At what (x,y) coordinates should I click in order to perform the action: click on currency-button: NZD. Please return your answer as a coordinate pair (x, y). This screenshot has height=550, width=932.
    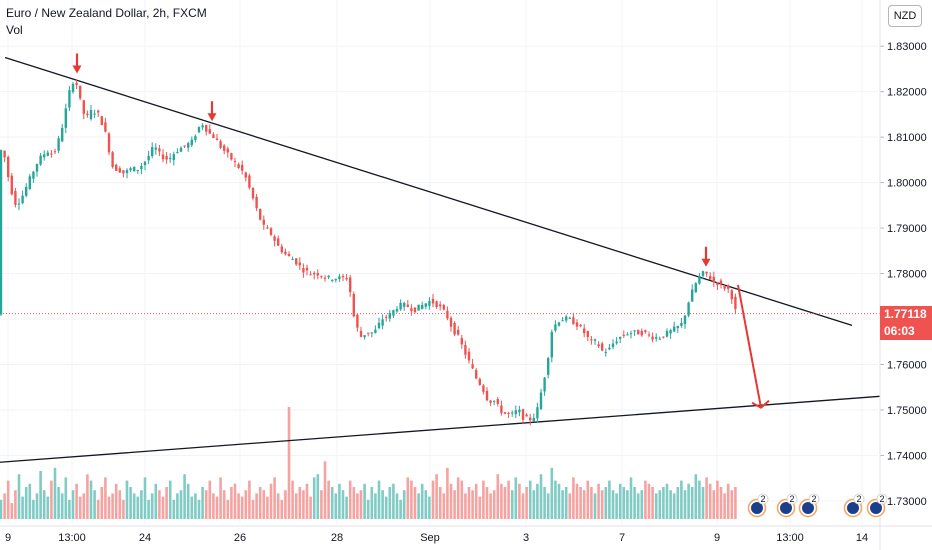
    Looking at the image, I should click on (905, 16).